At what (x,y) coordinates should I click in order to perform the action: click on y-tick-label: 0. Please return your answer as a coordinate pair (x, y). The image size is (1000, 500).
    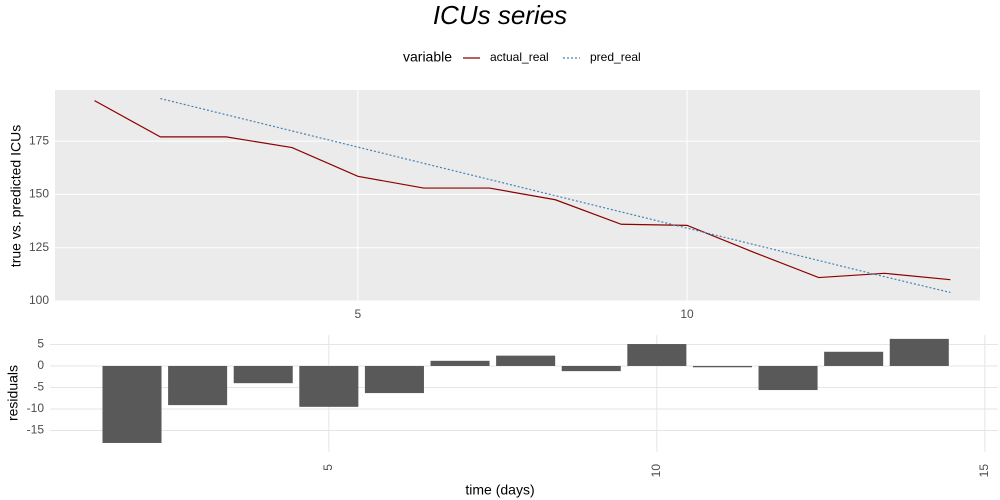
    Looking at the image, I should click on (40, 365).